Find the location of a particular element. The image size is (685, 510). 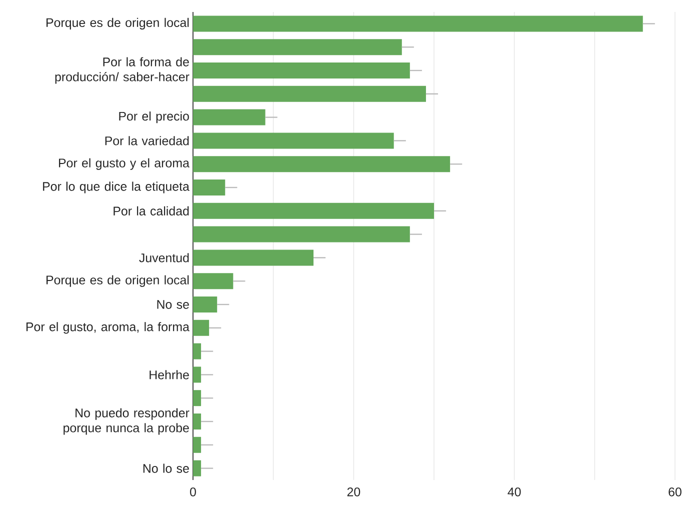

y-tick-label: Por la forma de producción/ saber-hacer is located at coordinates (122, 70).